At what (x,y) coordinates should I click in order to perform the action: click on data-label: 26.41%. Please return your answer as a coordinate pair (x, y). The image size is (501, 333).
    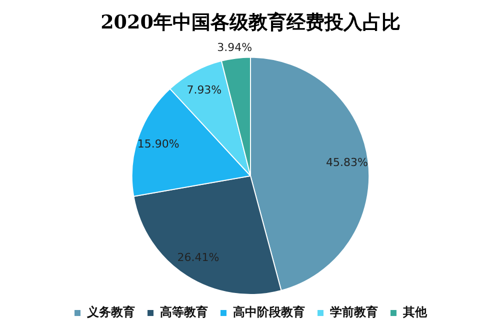
    Looking at the image, I should click on (198, 257).